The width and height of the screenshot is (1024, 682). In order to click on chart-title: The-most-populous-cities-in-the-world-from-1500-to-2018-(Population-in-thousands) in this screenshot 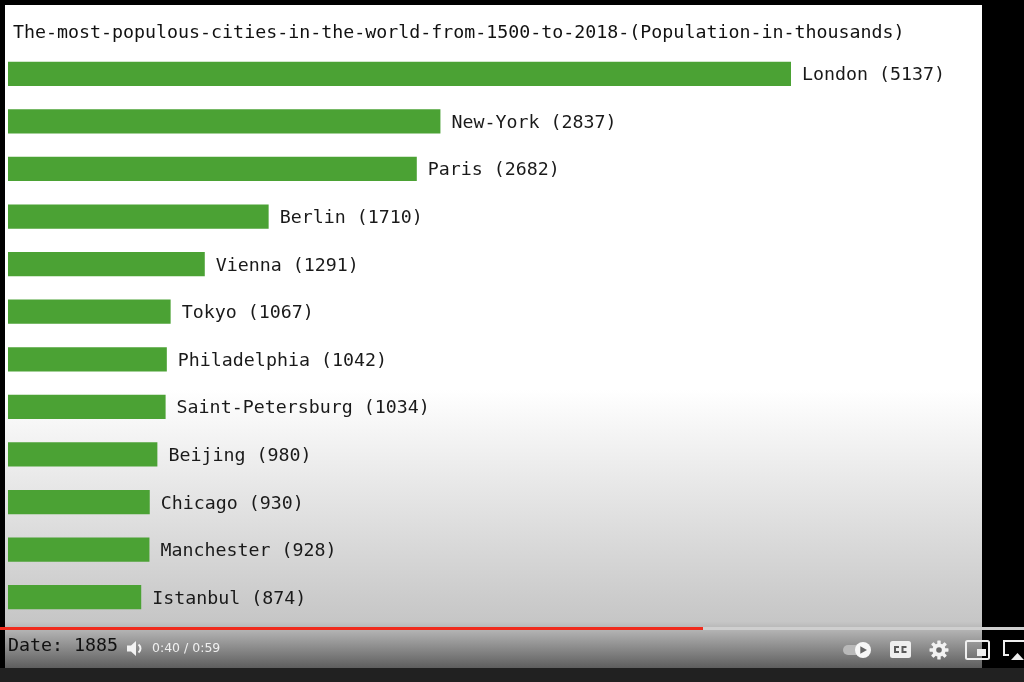, I will do `click(459, 31)`.